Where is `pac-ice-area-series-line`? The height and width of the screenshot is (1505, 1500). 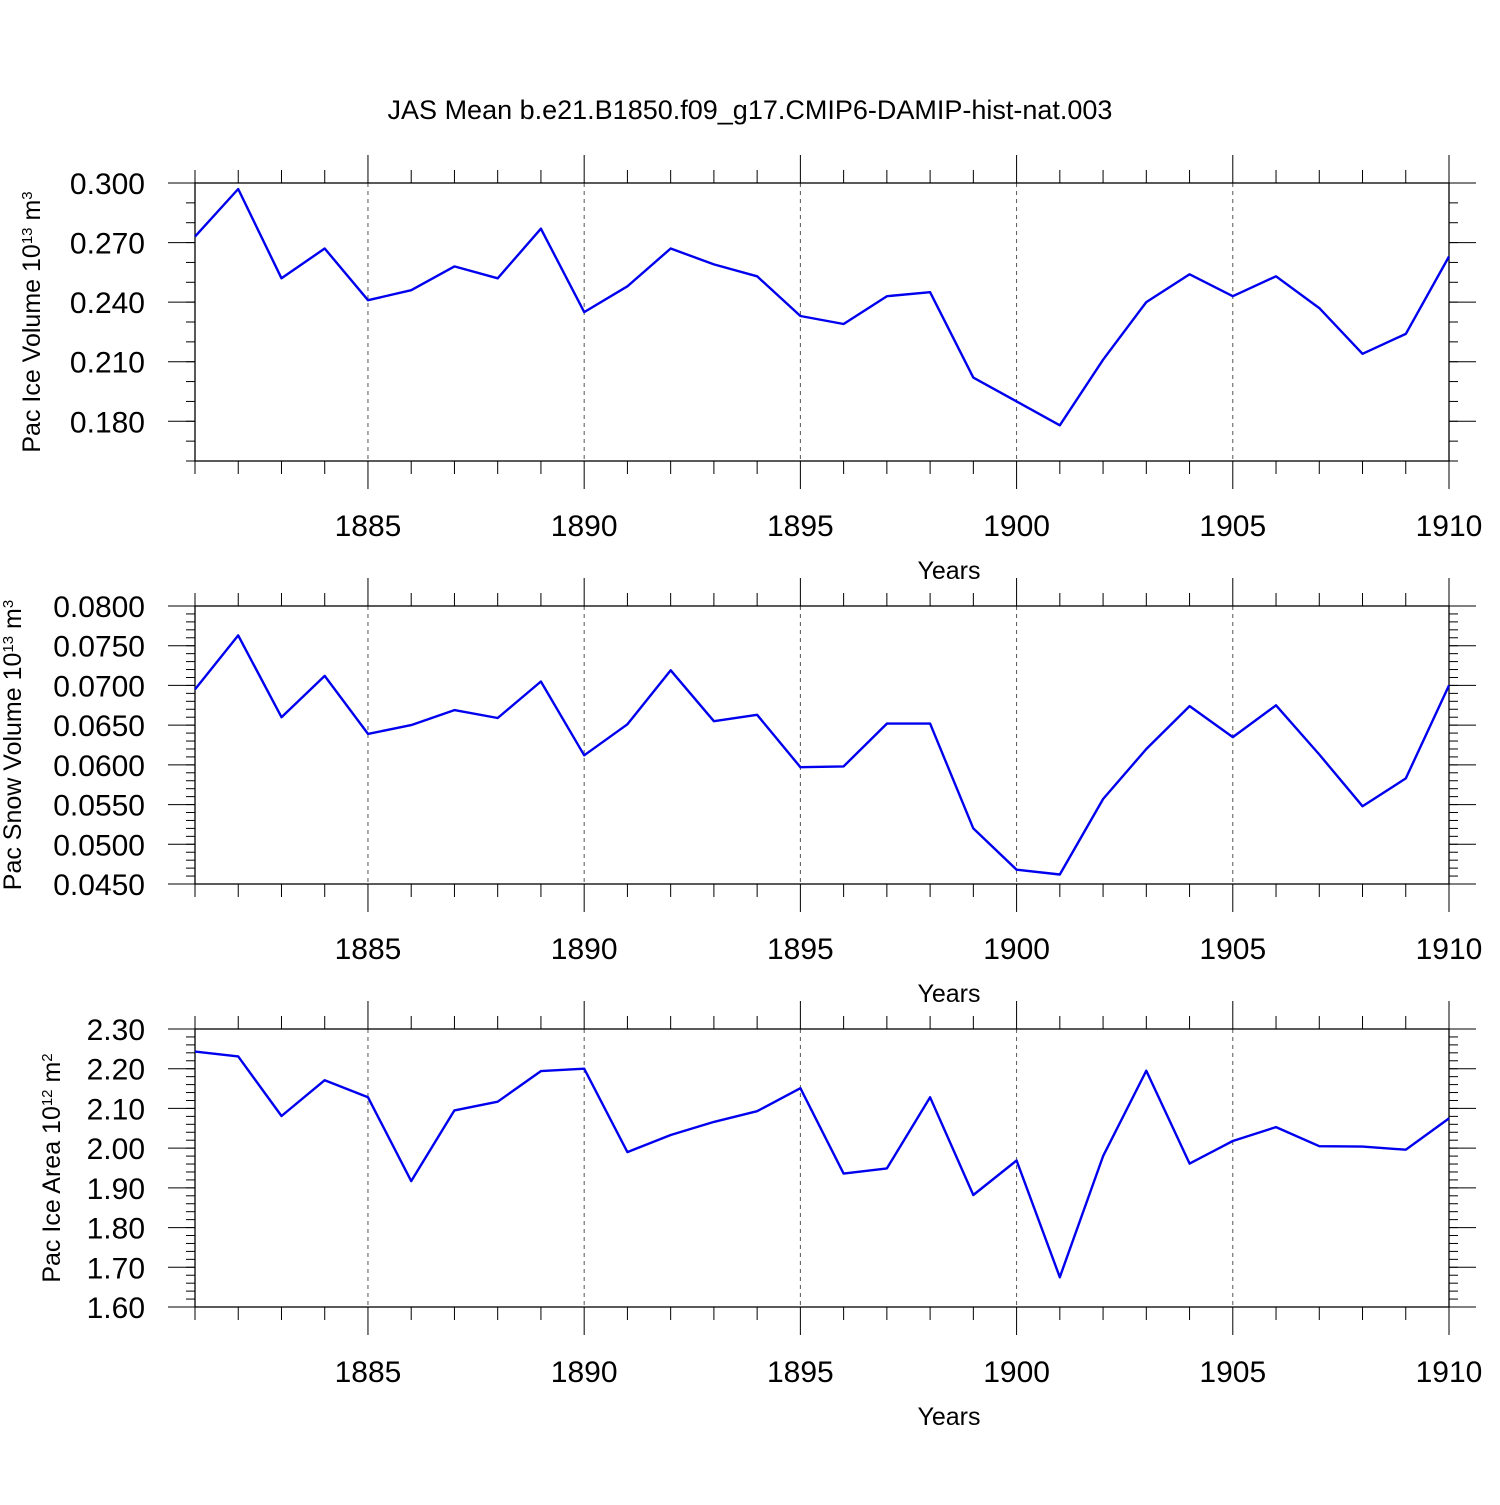
pac-ice-area-series-line is located at coordinates (822, 1165).